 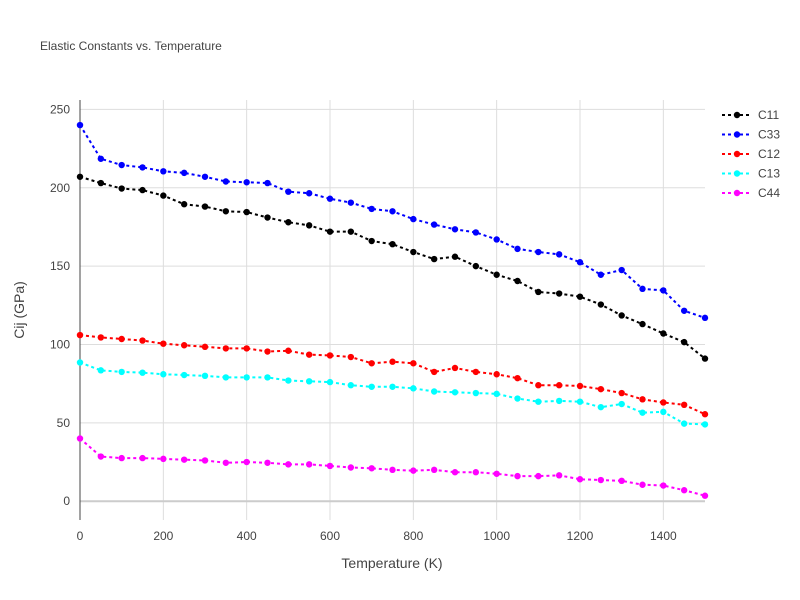 What do you see at coordinates (751, 174) in the screenshot?
I see `legend-item-c13: C13` at bounding box center [751, 174].